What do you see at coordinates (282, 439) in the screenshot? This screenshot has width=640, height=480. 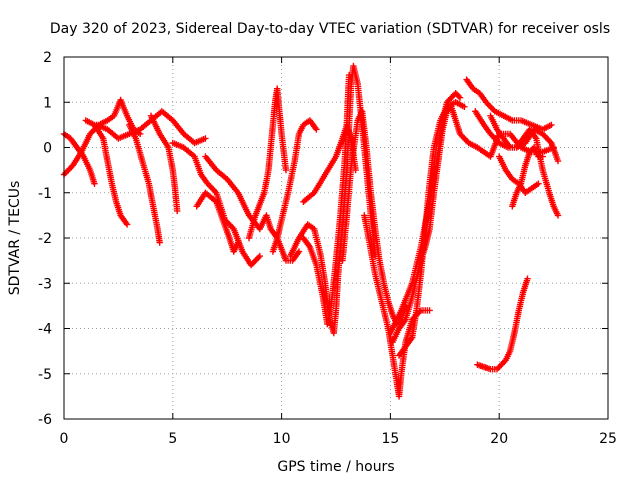 I see `x-tick-label: 10` at bounding box center [282, 439].